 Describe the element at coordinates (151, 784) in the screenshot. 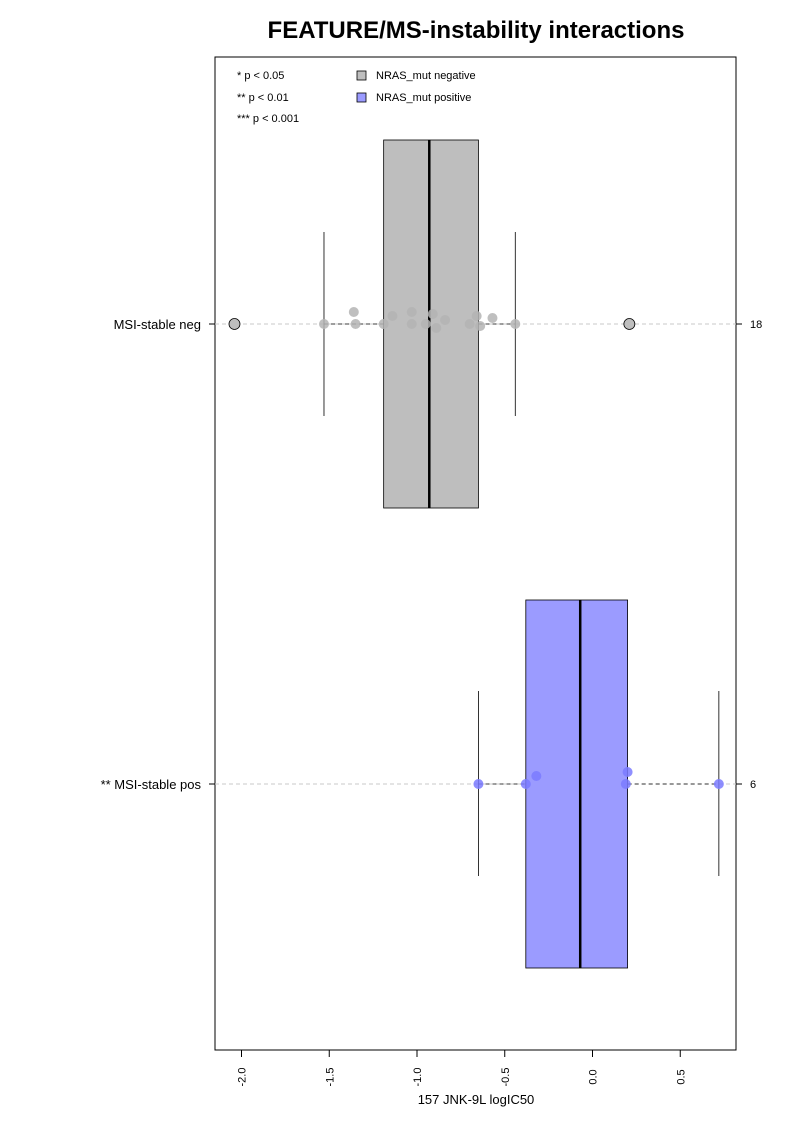

I see `group-label: ** MSI-stable pos` at that location.